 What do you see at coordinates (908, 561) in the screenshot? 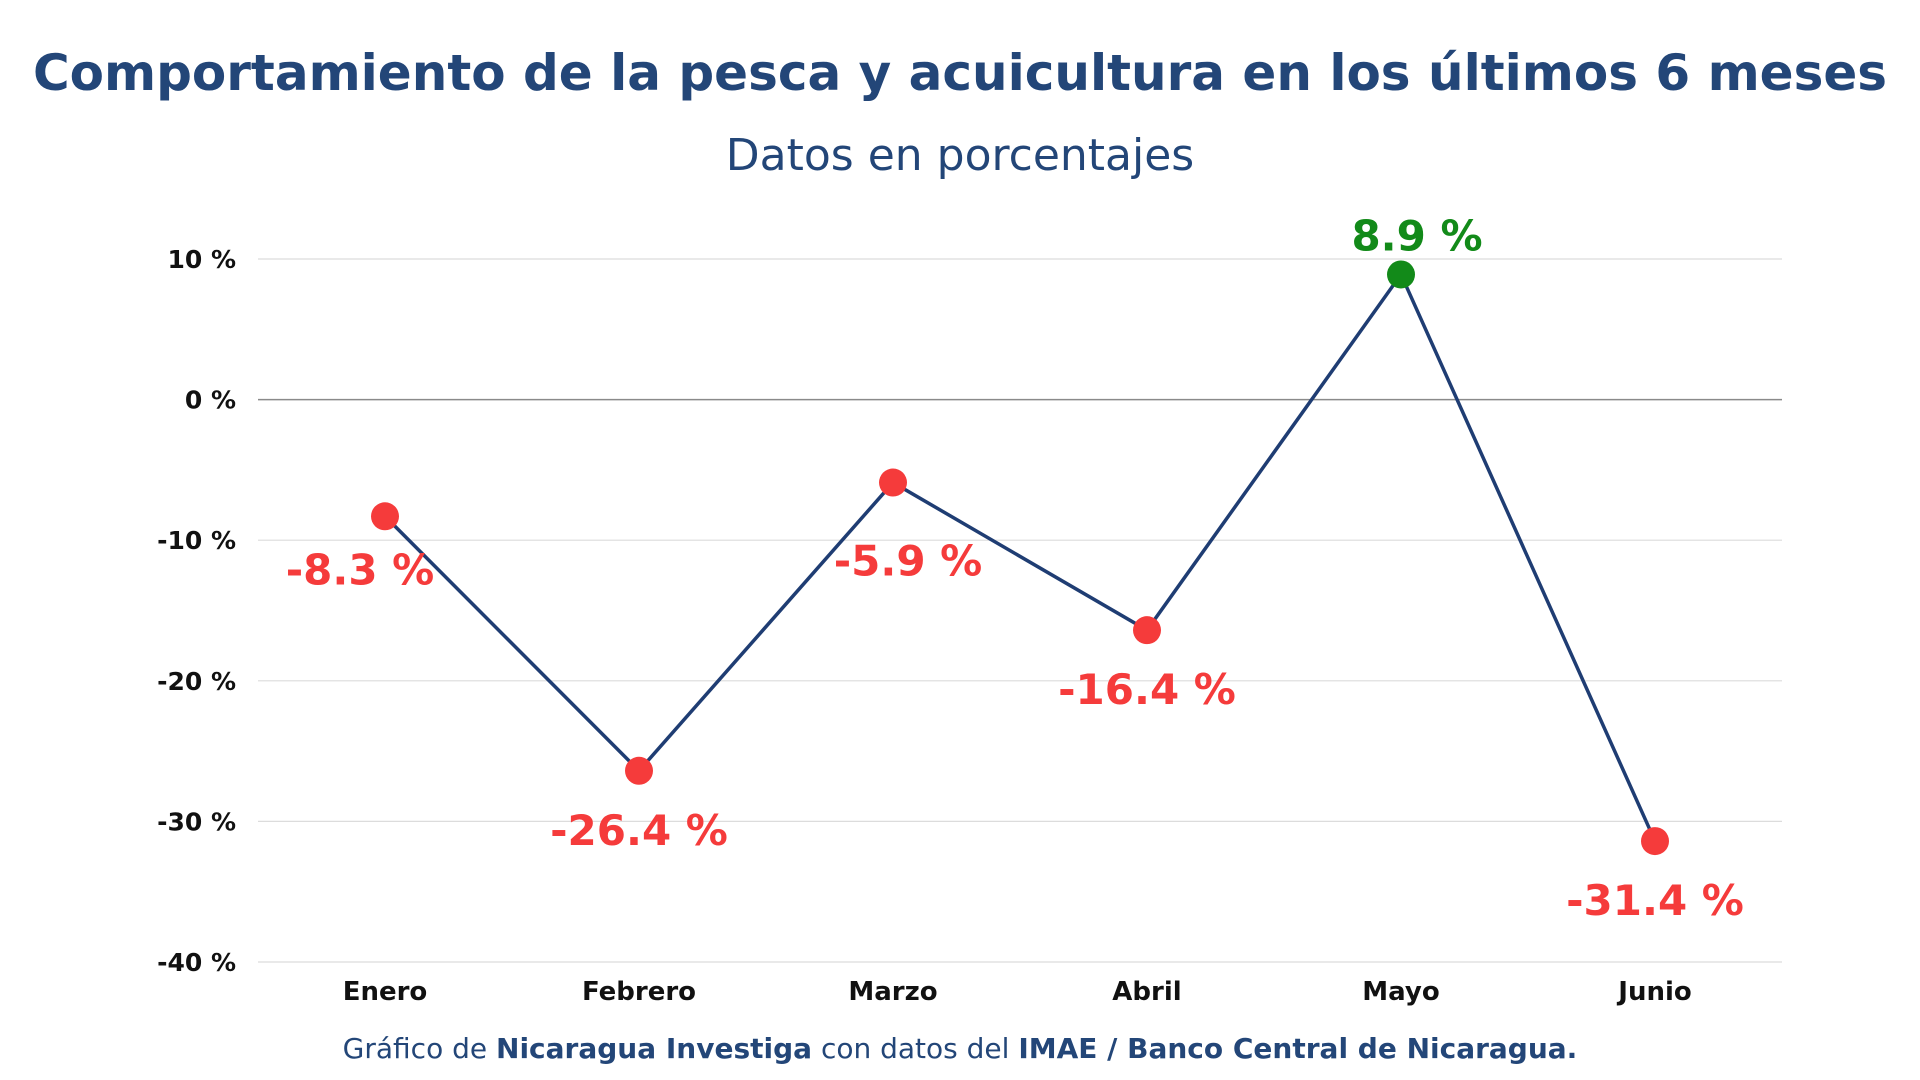
I see `data-label: -5.9 %` at bounding box center [908, 561].